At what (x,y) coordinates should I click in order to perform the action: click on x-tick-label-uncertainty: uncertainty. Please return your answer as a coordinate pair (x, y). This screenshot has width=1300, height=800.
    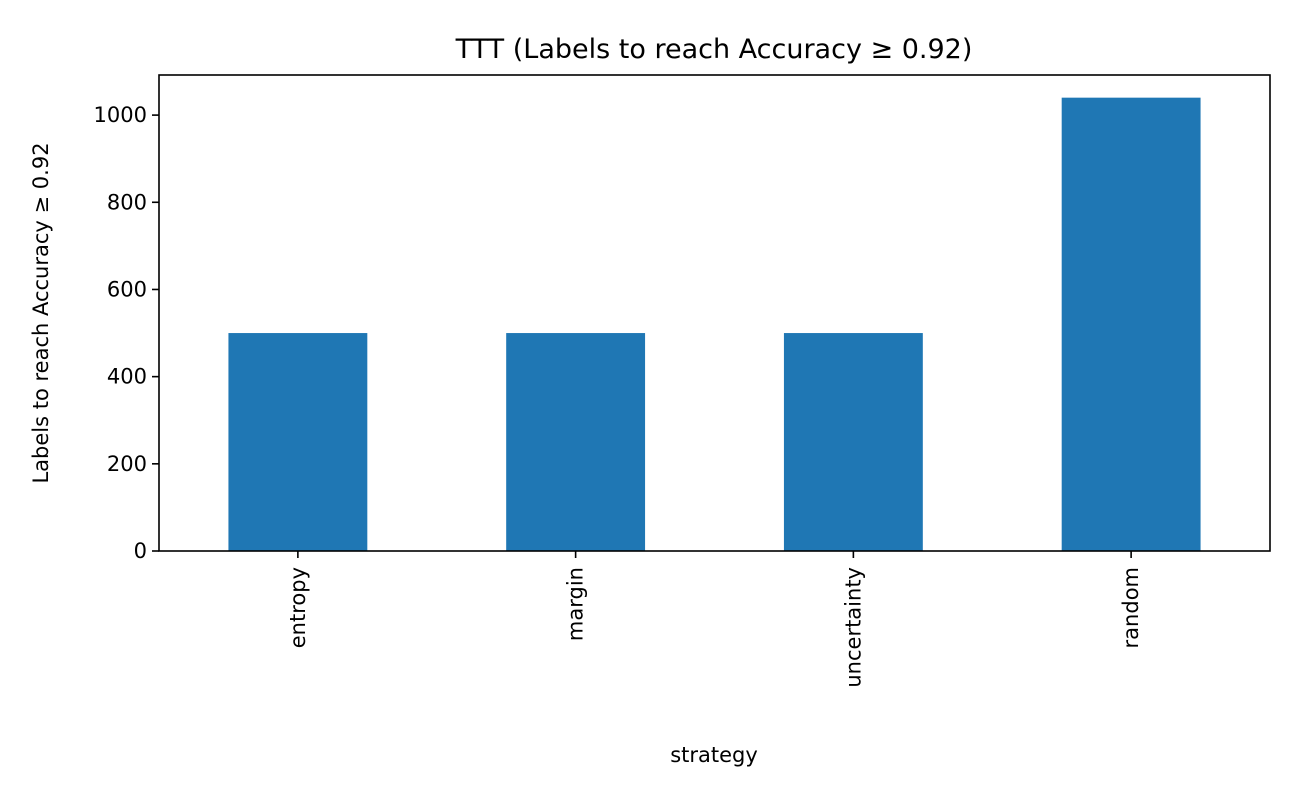
    Looking at the image, I should click on (853, 627).